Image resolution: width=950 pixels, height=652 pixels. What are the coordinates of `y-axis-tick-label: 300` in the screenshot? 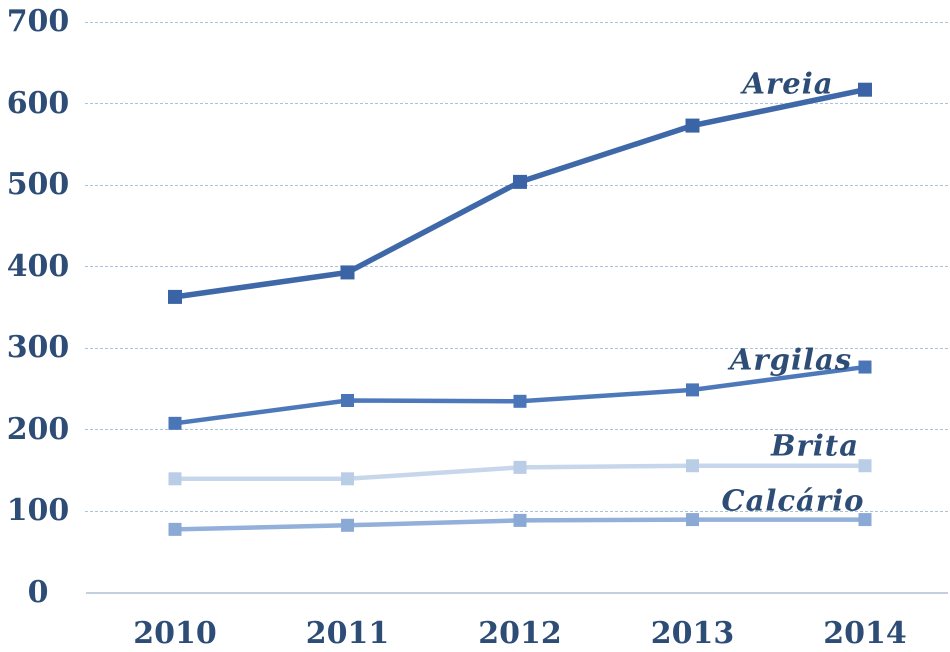 It's located at (38, 348).